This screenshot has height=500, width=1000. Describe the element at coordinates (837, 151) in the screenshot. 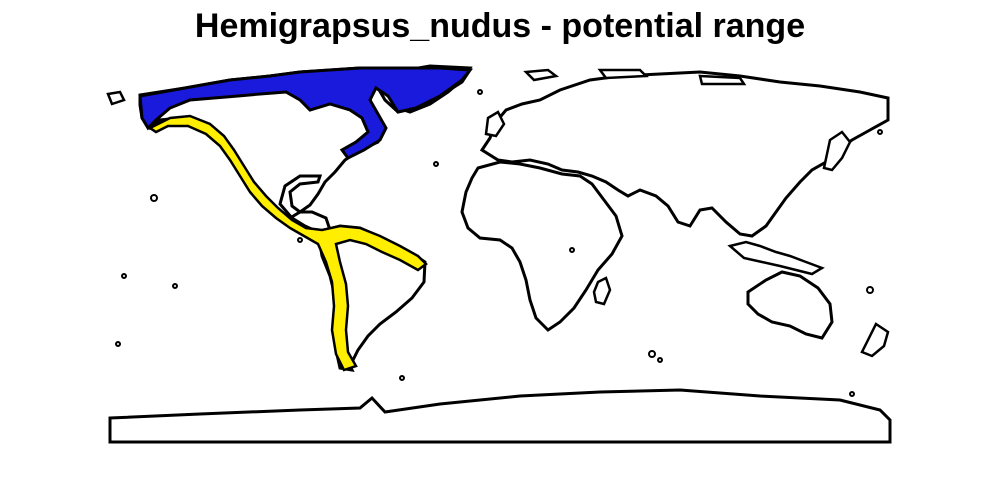

I see `japan` at that location.